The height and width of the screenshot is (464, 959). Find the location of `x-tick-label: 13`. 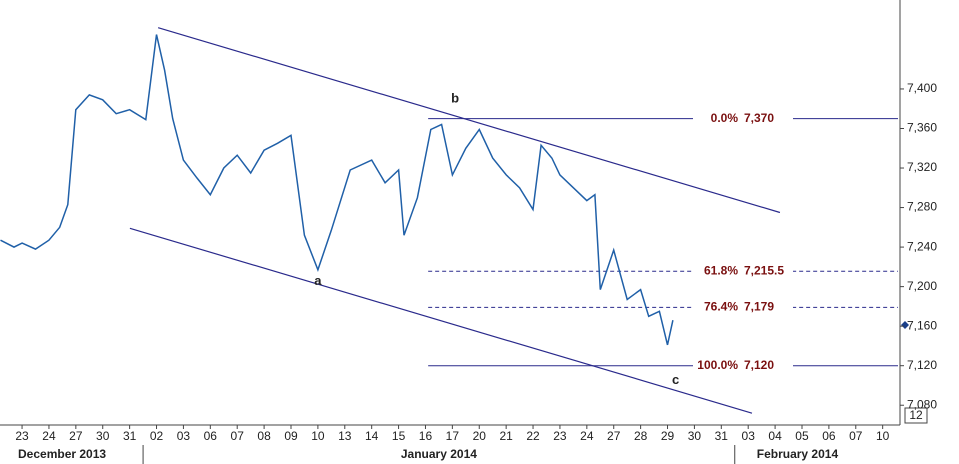

x-tick-label: 13 is located at coordinates (345, 436).